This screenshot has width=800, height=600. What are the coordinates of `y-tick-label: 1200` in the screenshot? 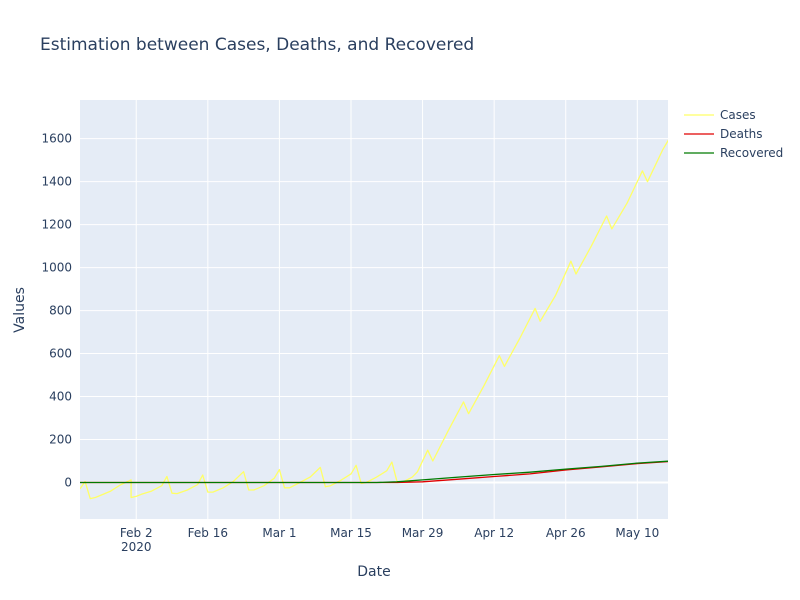 It's located at (56, 225).